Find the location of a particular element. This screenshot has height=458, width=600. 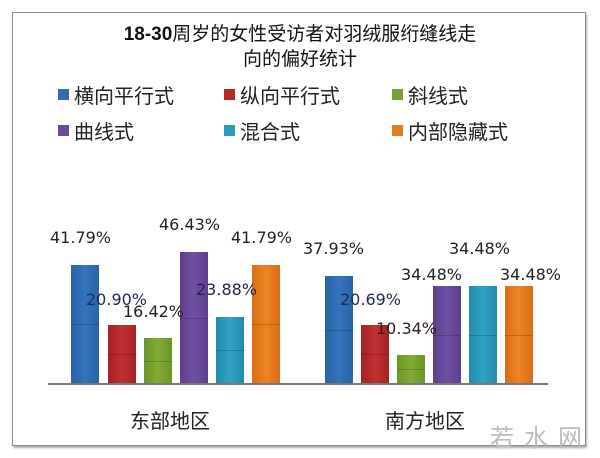

bar-east-vertical is located at coordinates (122, 354).